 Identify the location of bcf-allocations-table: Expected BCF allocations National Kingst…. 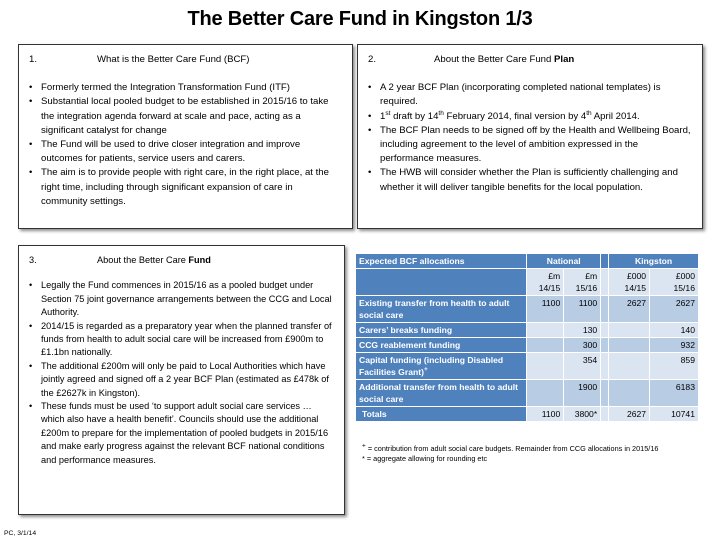
(526, 337).